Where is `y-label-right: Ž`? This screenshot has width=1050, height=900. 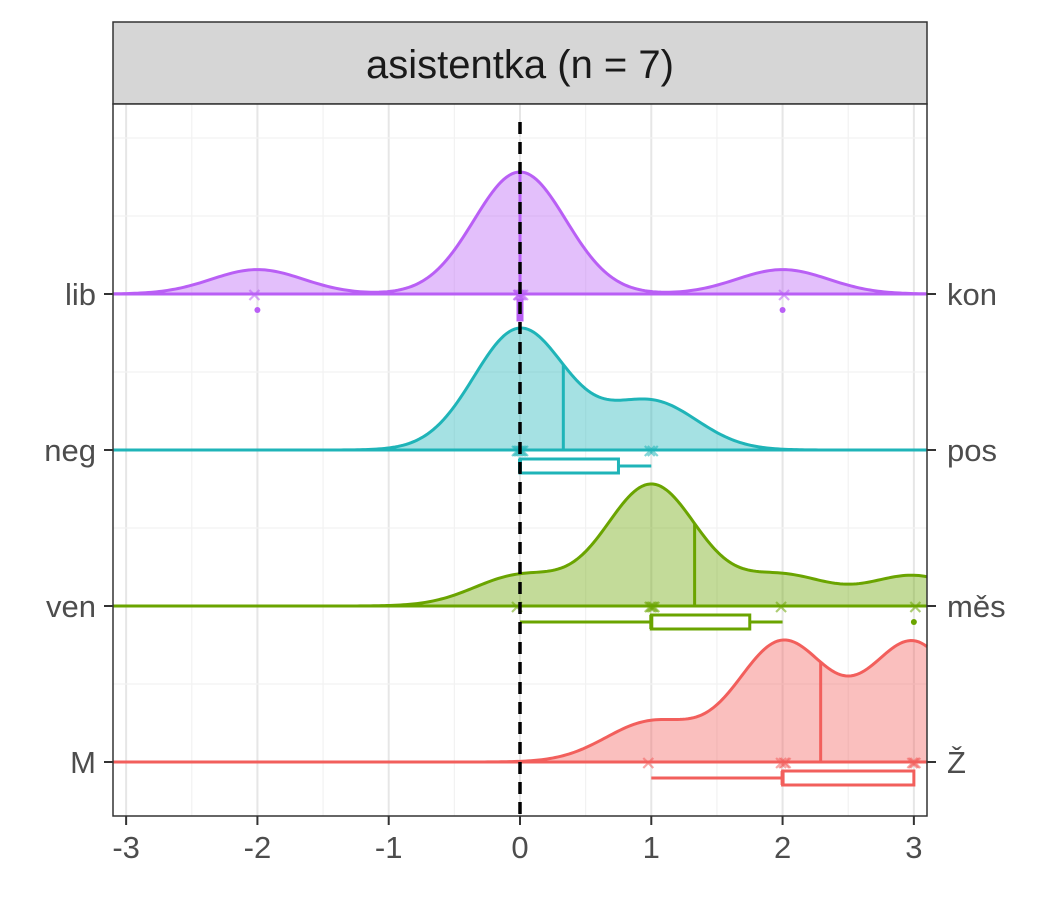 y-label-right: Ž is located at coordinates (956, 762).